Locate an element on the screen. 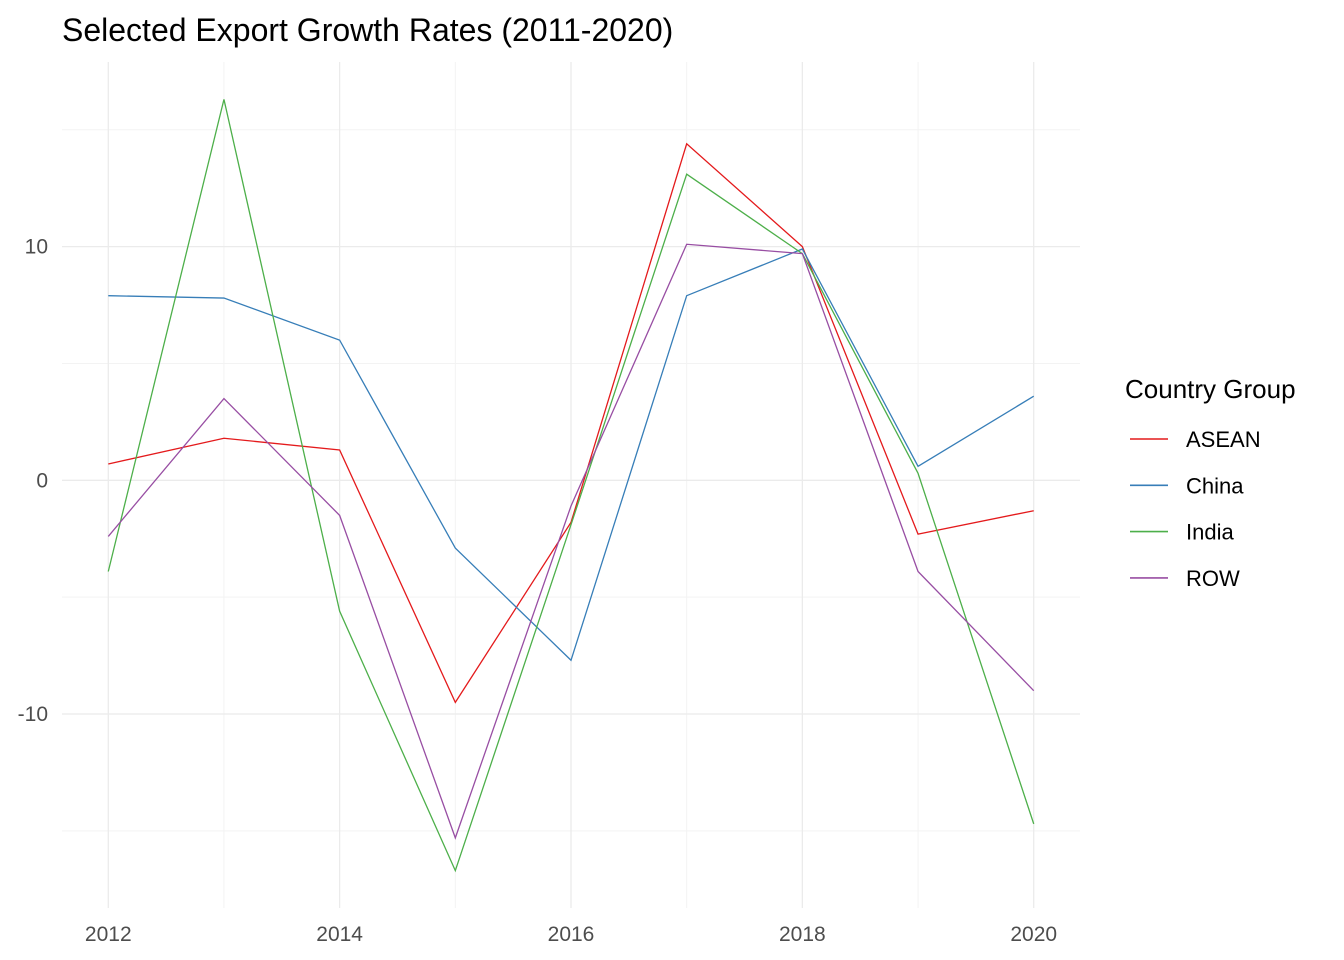 The width and height of the screenshot is (1344, 960). y-tick-label: 10 is located at coordinates (36, 247).